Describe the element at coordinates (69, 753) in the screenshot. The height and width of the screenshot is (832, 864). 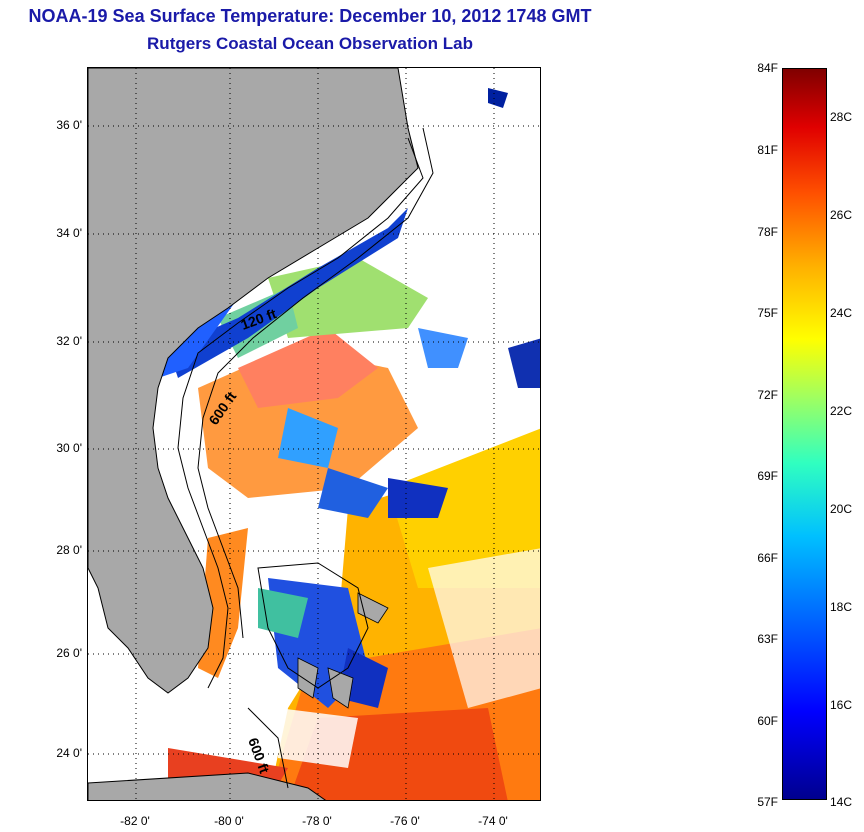
I see `lat-tick-label: 24 0'` at that location.